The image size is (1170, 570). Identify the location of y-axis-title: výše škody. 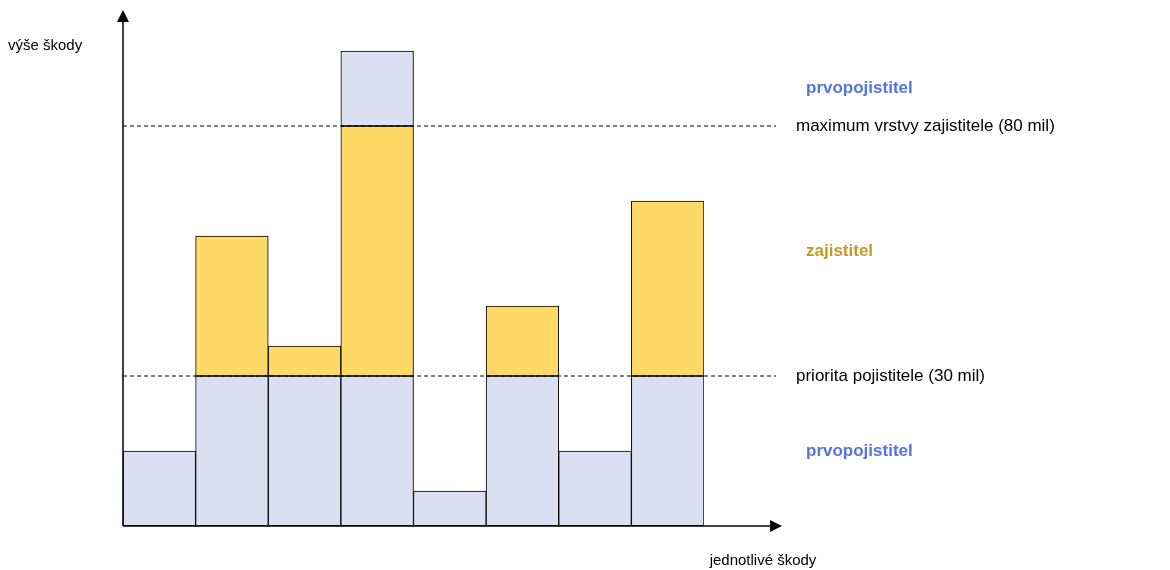
(45, 45).